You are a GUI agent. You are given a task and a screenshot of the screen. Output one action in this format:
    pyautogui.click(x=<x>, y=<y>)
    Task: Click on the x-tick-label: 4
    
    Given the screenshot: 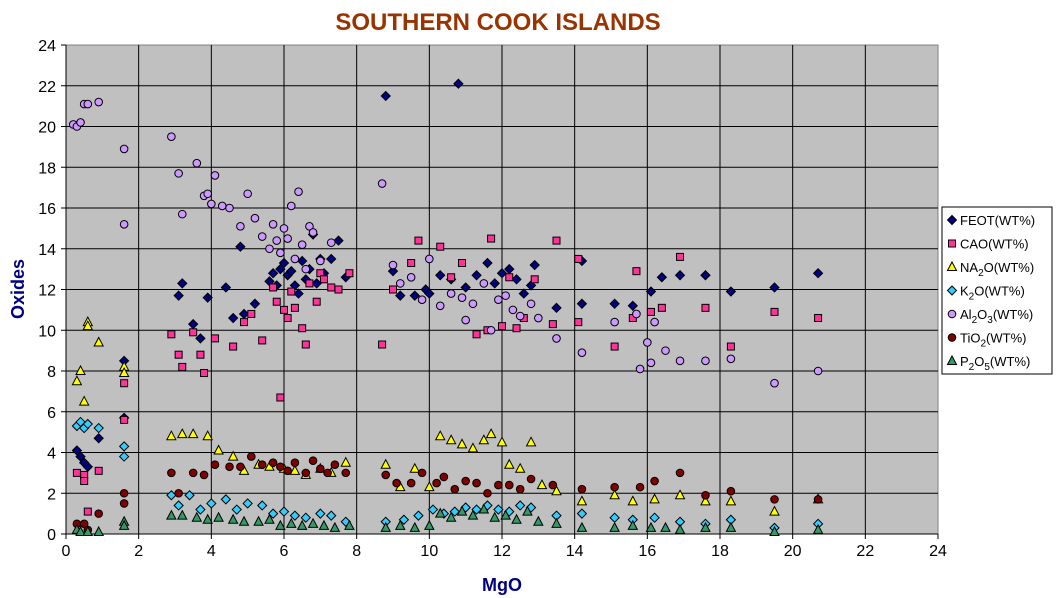 What is the action you would take?
    pyautogui.click(x=211, y=551)
    